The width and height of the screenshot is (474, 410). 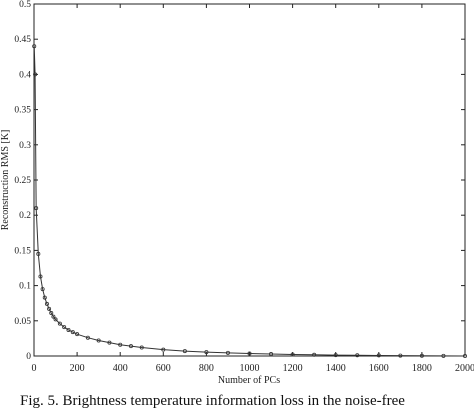 What do you see at coordinates (336, 368) in the screenshot?
I see `x-tick-label: 1400` at bounding box center [336, 368].